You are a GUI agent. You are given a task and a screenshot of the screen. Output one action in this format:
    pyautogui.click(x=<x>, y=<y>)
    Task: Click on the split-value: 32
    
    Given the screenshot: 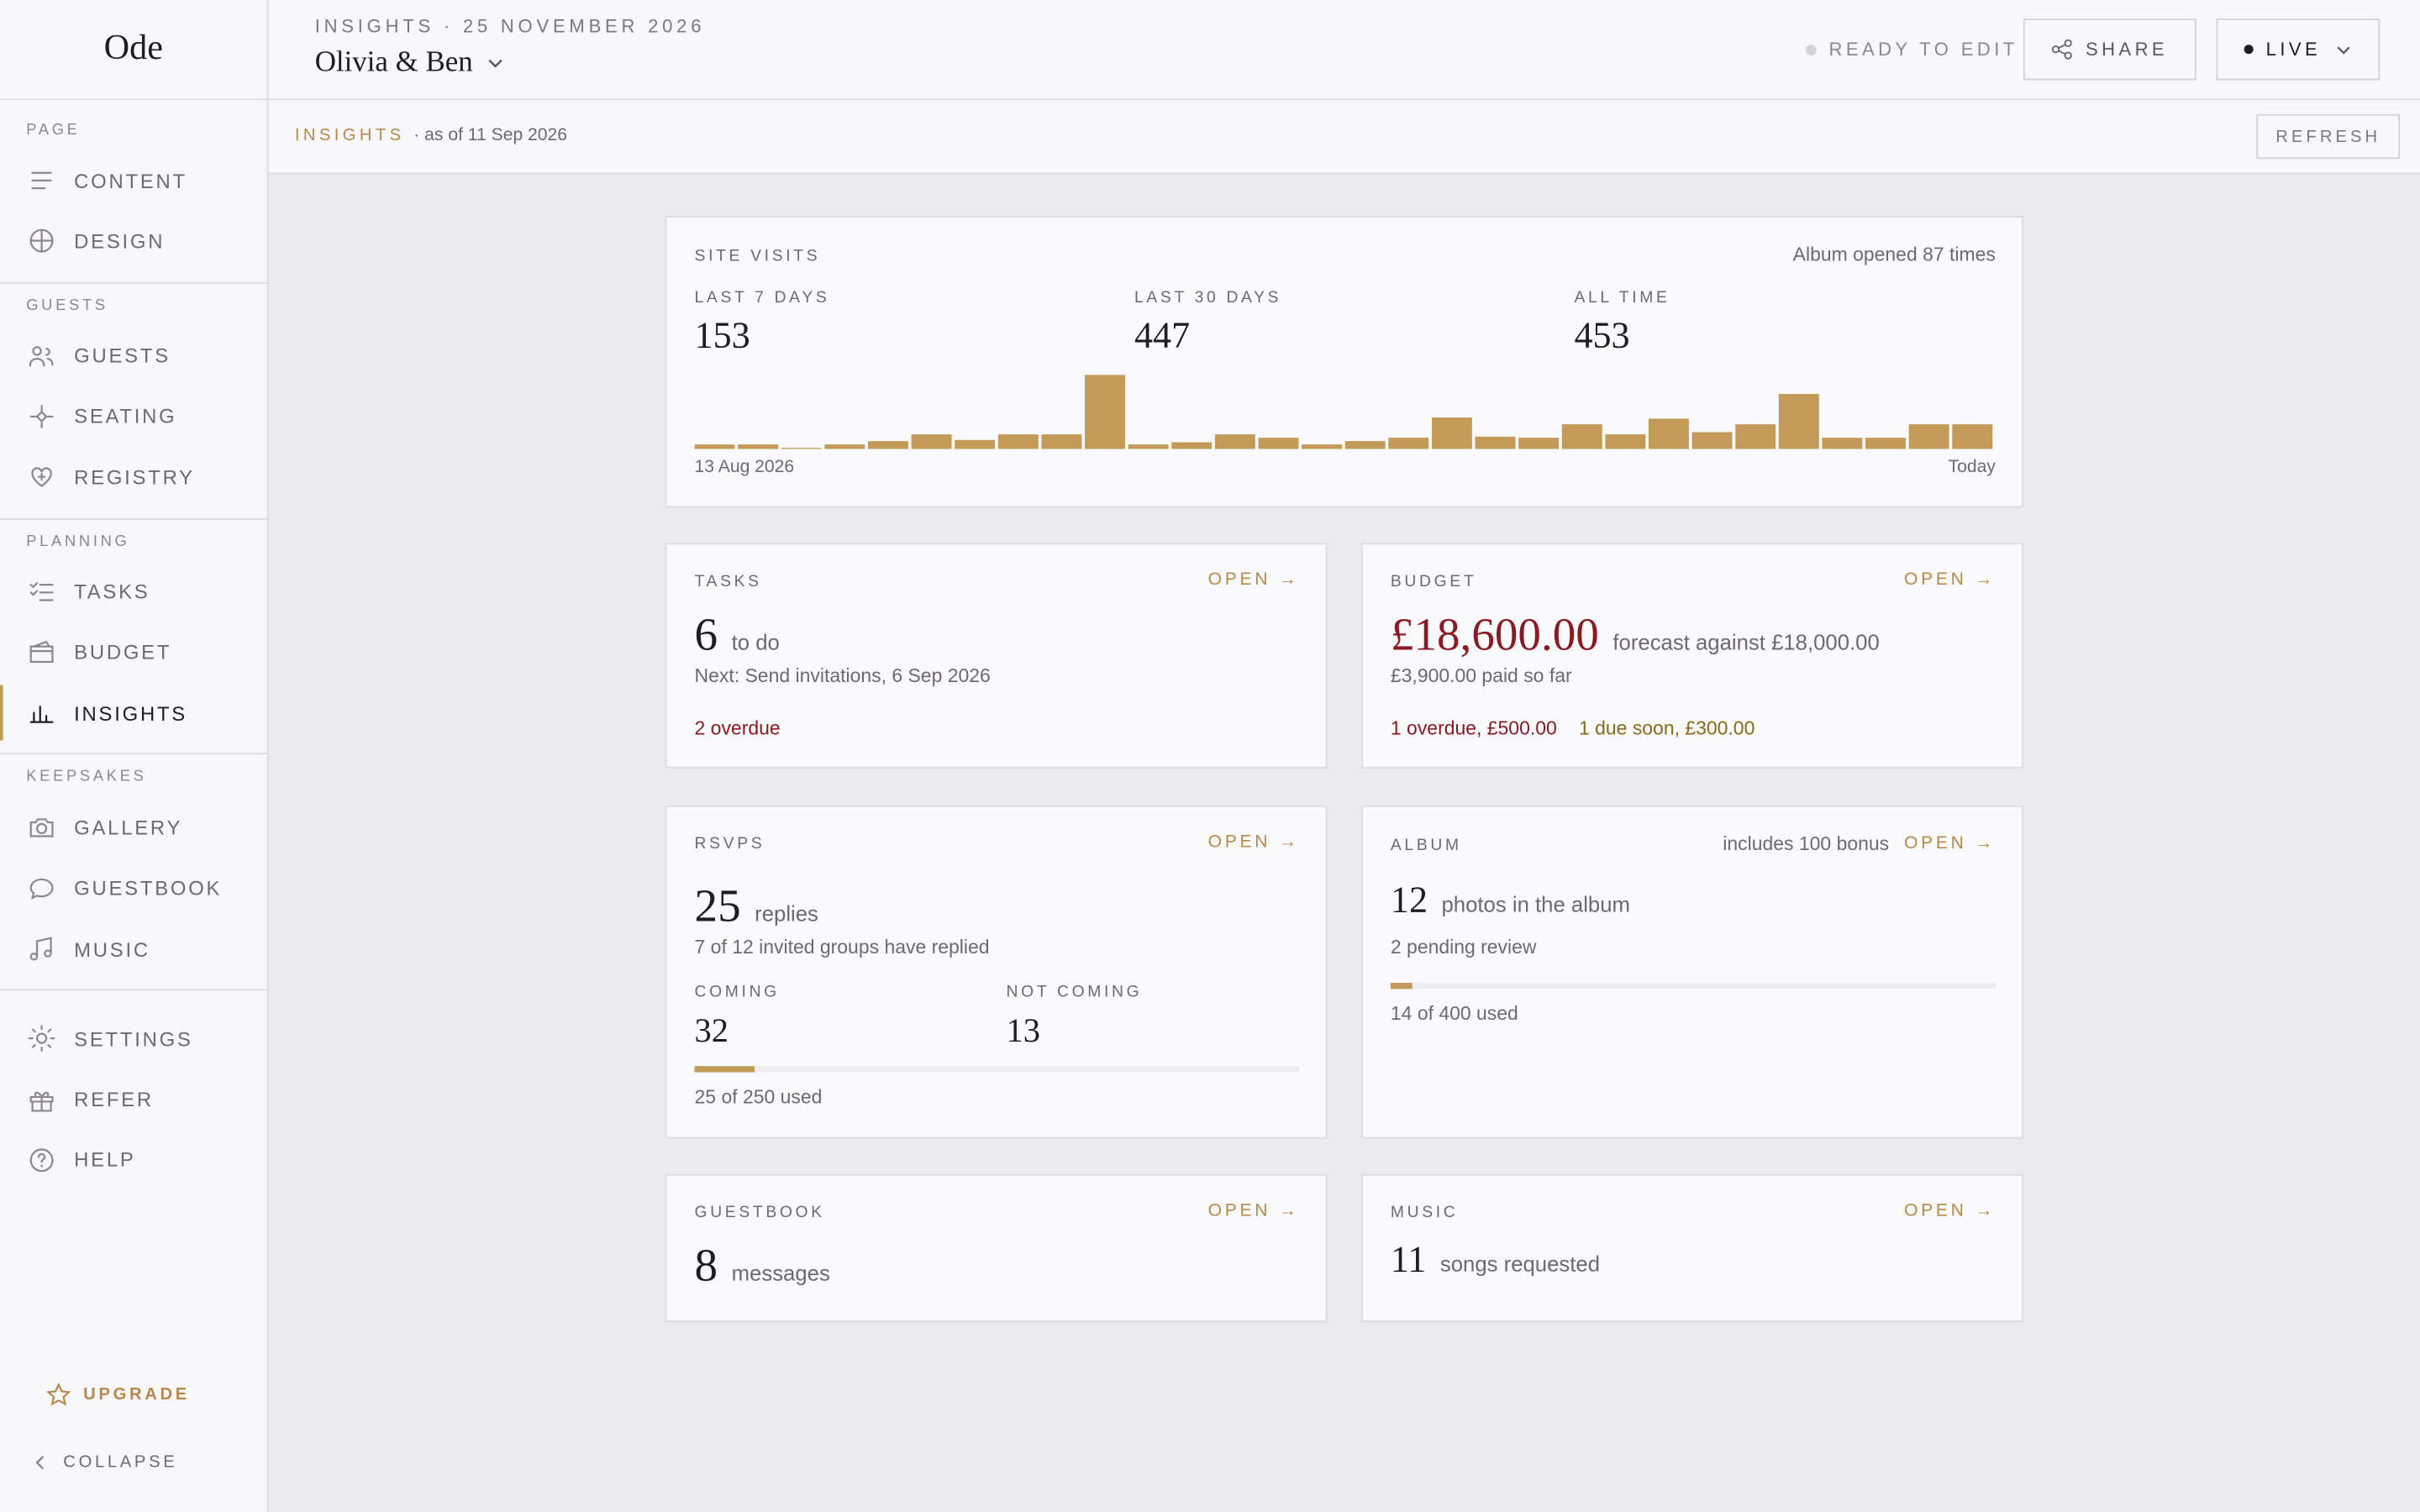 What is the action you would take?
    pyautogui.click(x=711, y=1030)
    